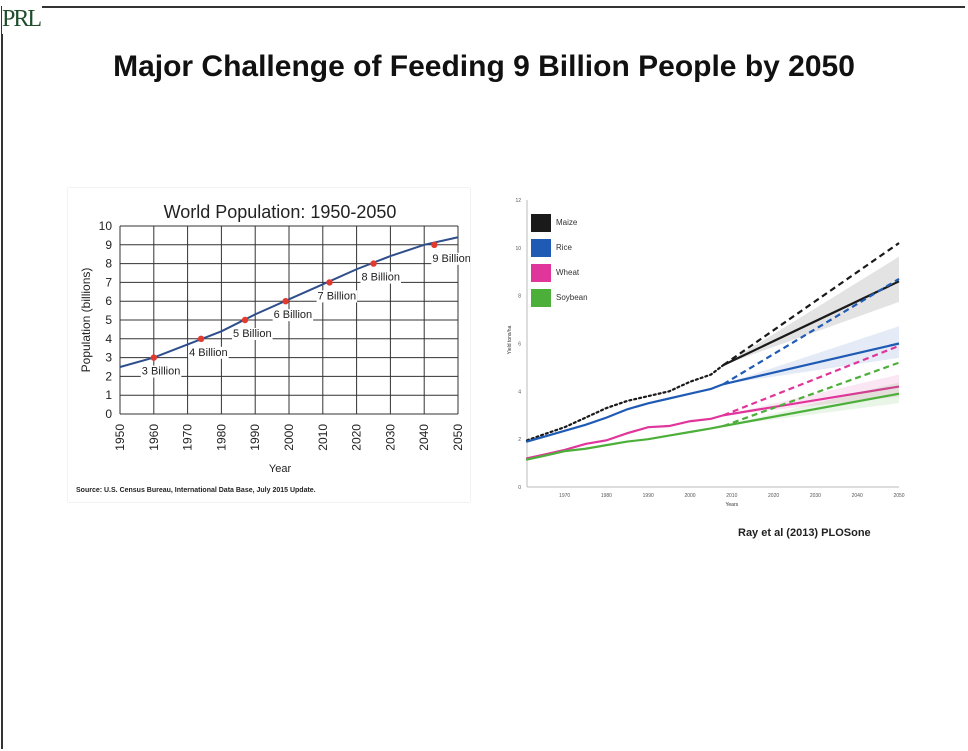  Describe the element at coordinates (519, 392) in the screenshot. I see `yield-y-tick-label: 4` at that location.